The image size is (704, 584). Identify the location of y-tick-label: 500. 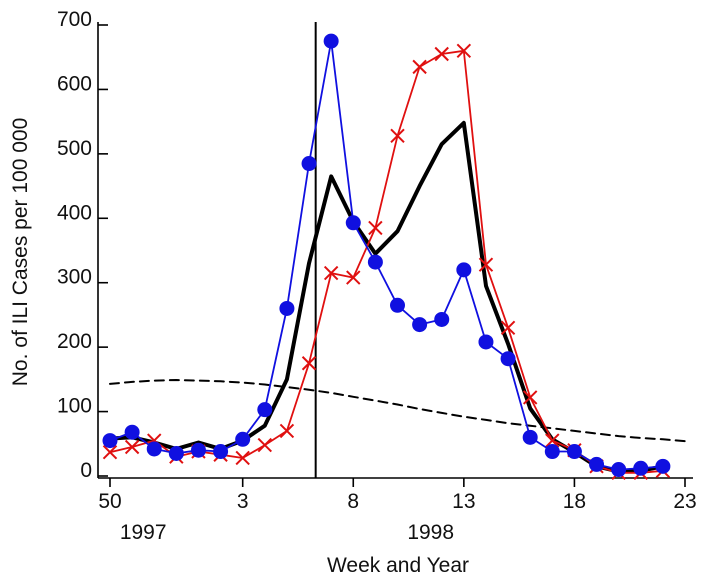
(74, 148).